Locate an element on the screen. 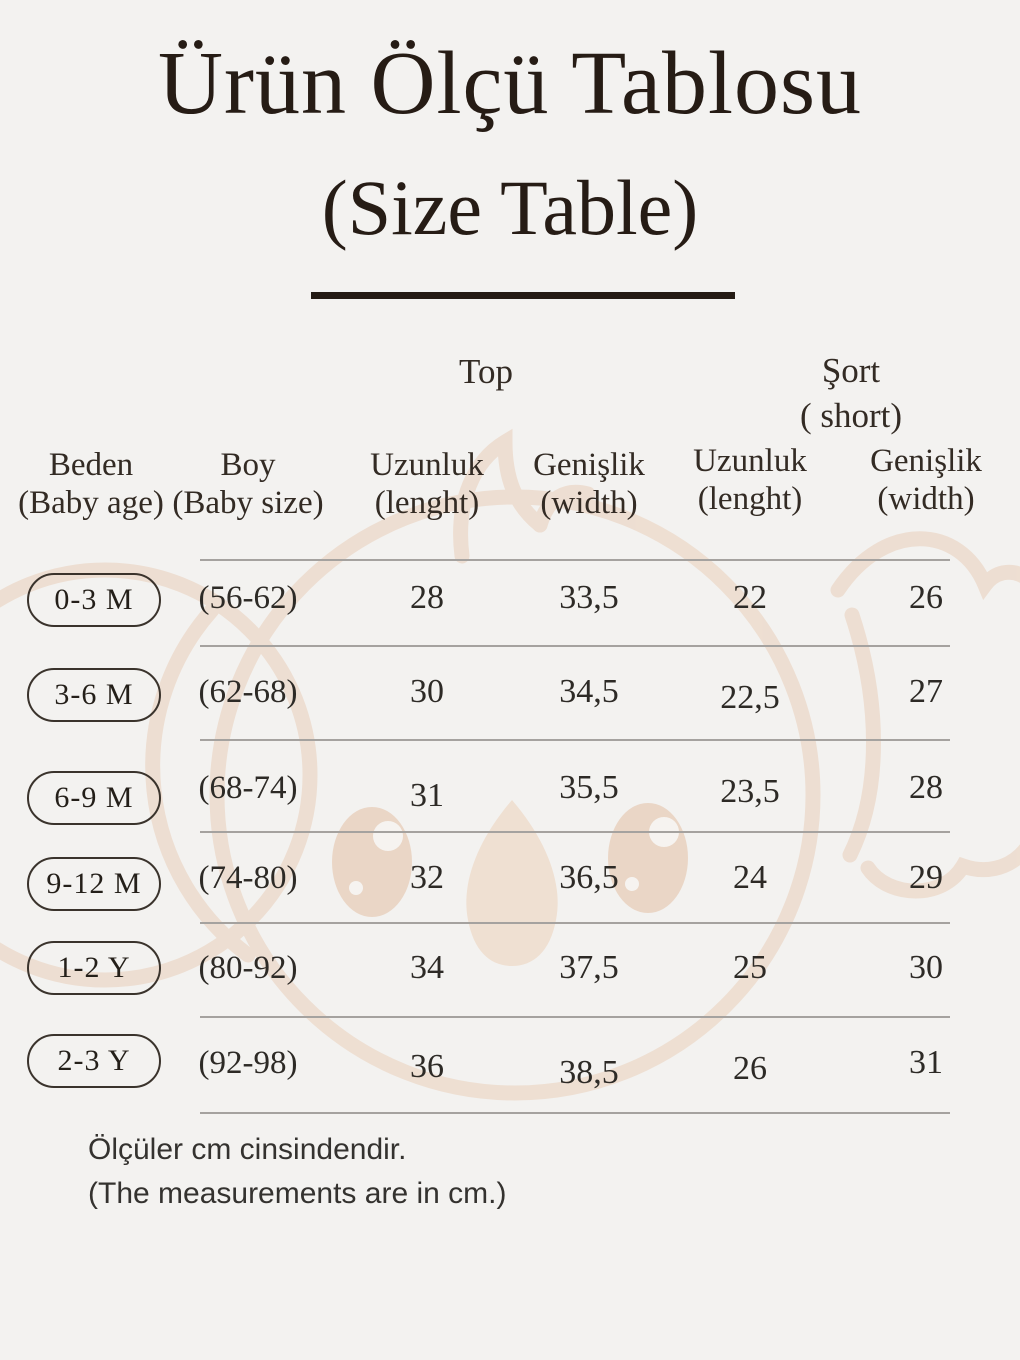 The height and width of the screenshot is (1360, 1020). size-badge-1-2y: 1-2 Y is located at coordinates (94, 968).